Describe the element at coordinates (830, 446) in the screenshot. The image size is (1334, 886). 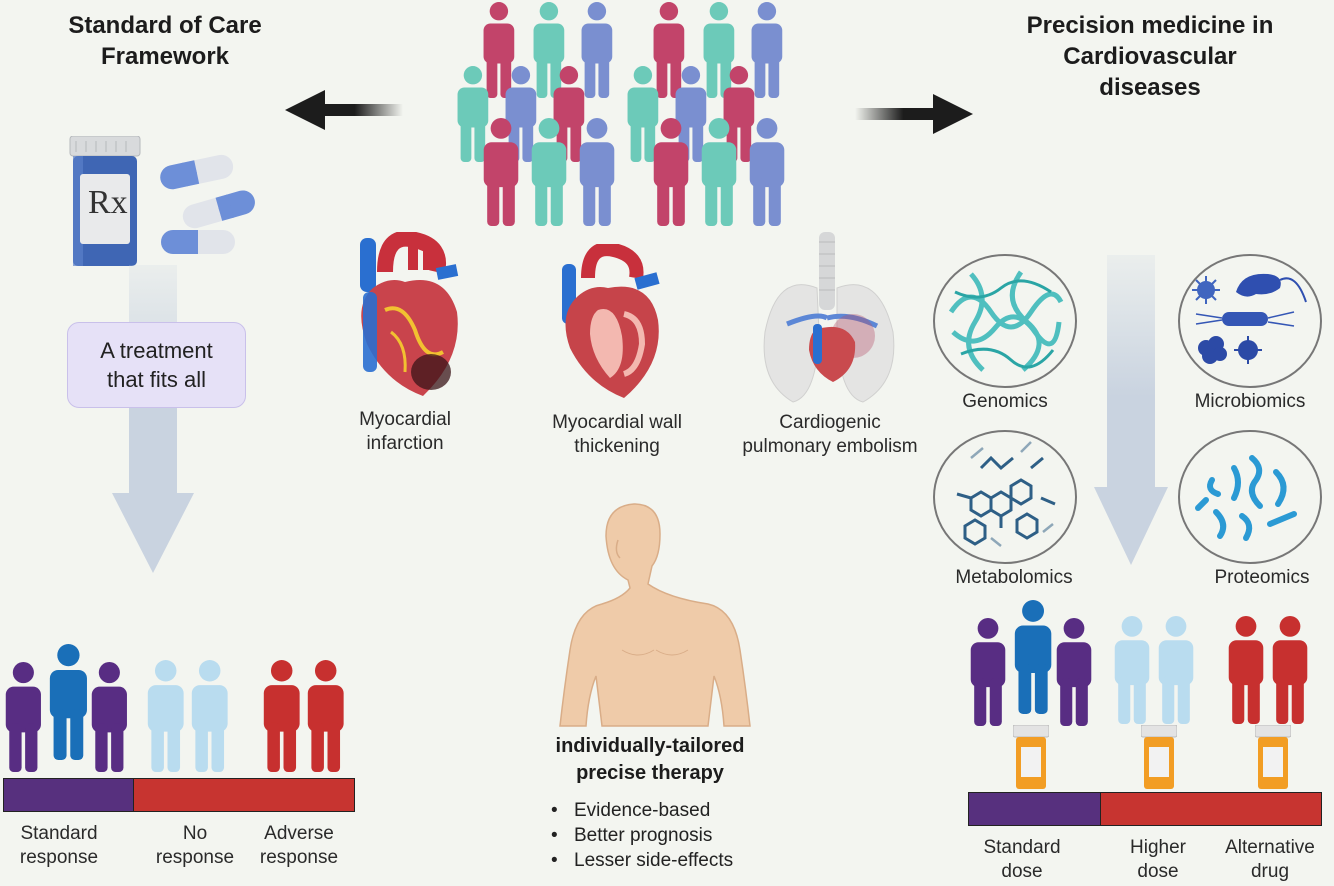
I see `label-line: pulmonary embolism` at that location.